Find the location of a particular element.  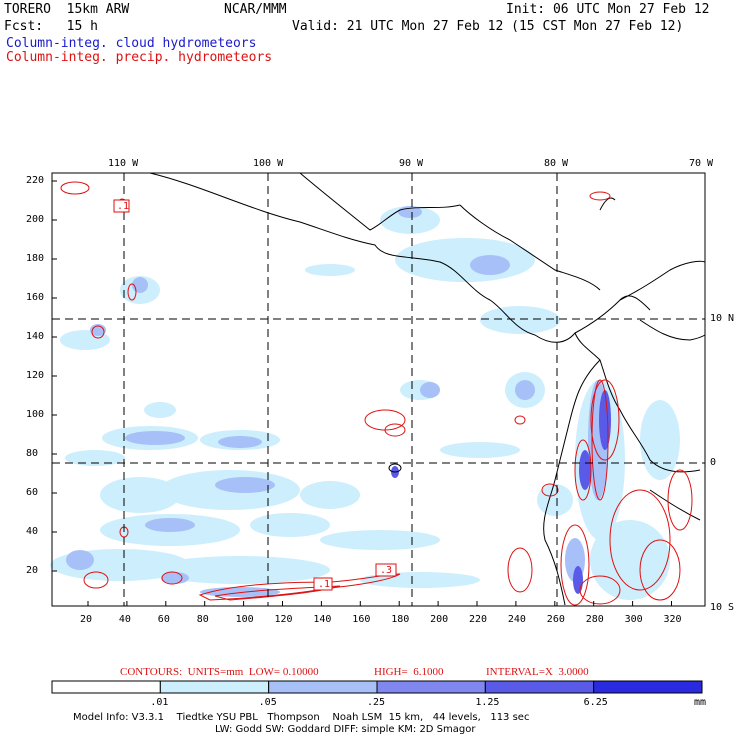

contour-info-interval: INTERVAL=X 3.0000 is located at coordinates (537, 672).